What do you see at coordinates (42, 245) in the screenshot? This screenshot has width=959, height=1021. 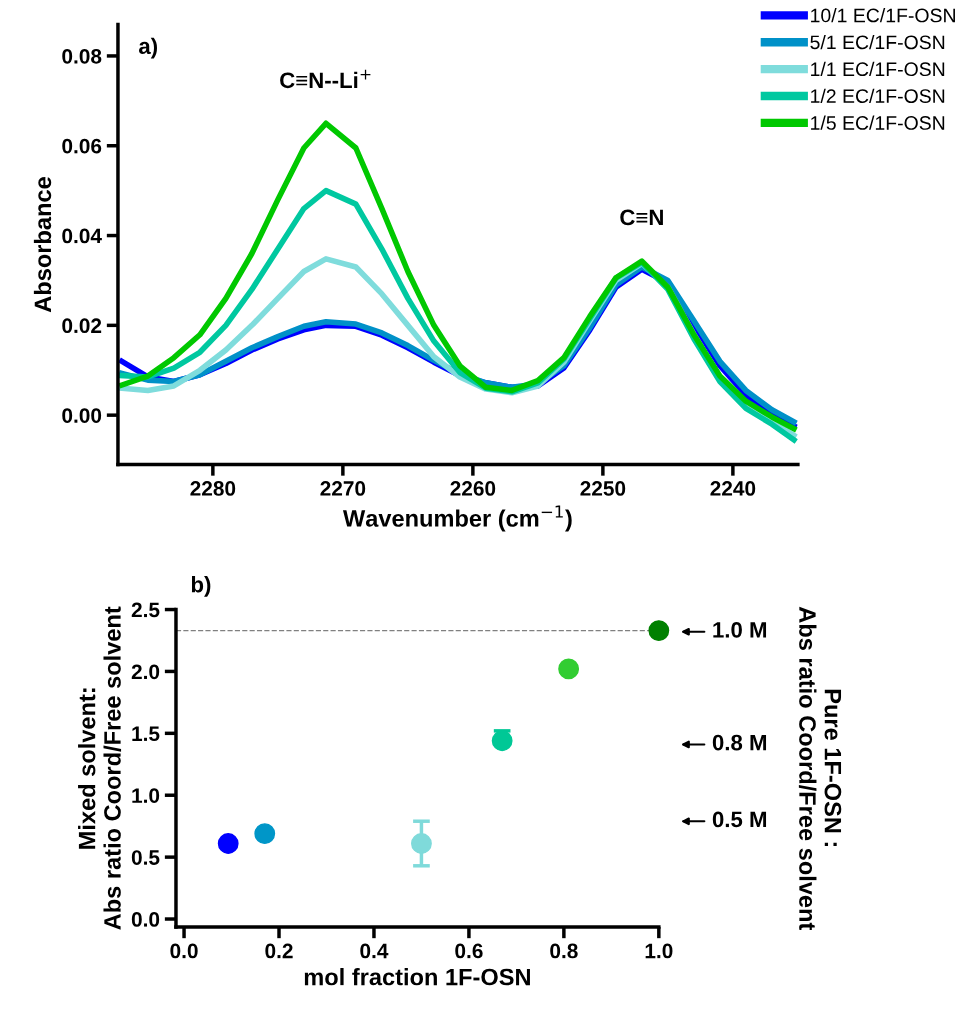 I see `y-axis-title: Absorbance` at bounding box center [42, 245].